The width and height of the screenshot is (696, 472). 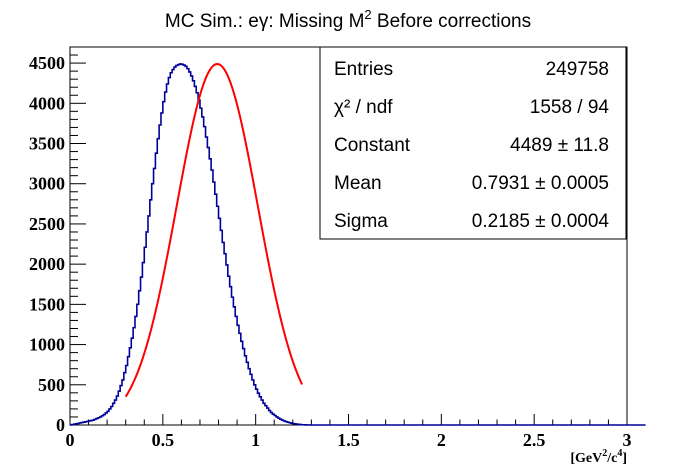 I want to click on y-tick-label: 500, so click(x=51, y=385).